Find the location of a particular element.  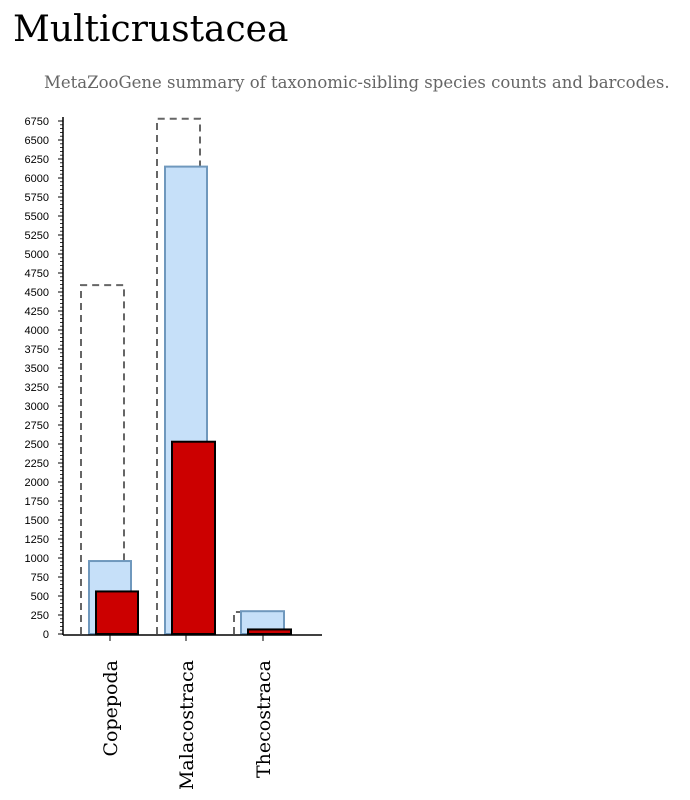

y-tick-label-2500: 2500 is located at coordinates (37, 445).